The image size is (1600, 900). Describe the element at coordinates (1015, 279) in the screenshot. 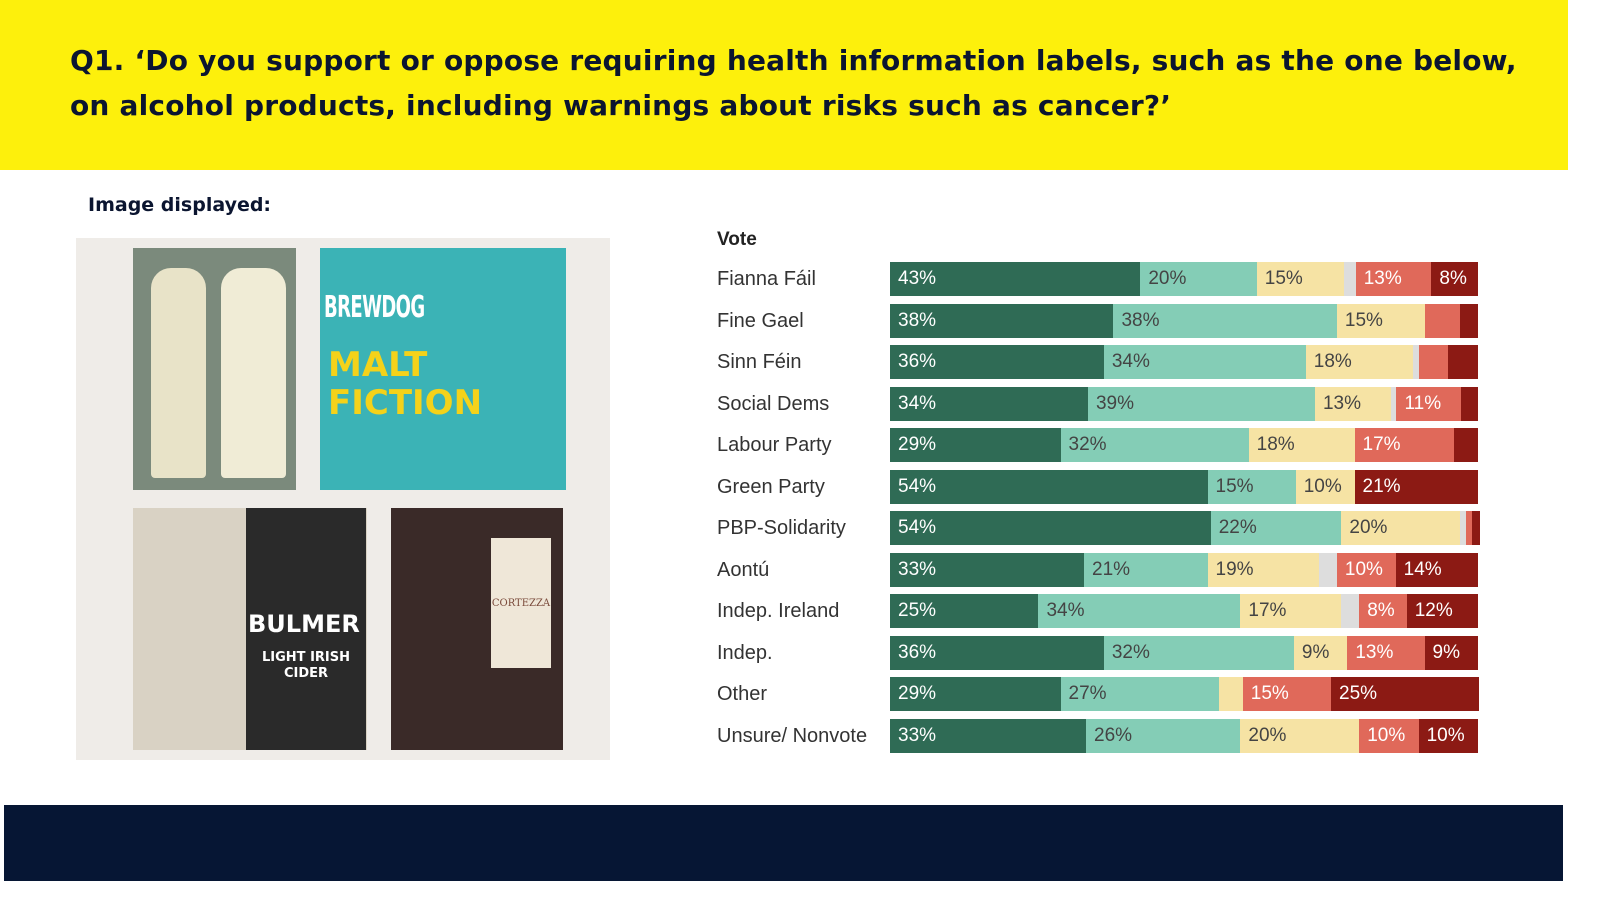

I see `bar-segment: 43%` at that location.